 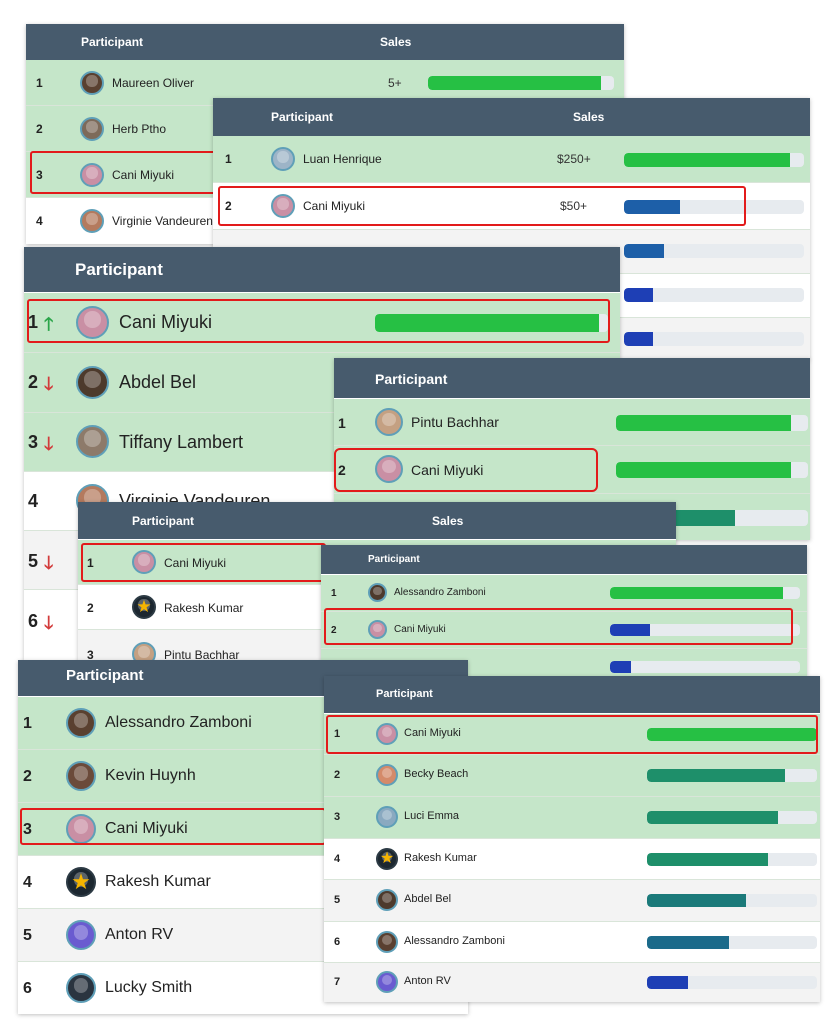 I want to click on participant-name: Tiffany Lambert, so click(x=181, y=442).